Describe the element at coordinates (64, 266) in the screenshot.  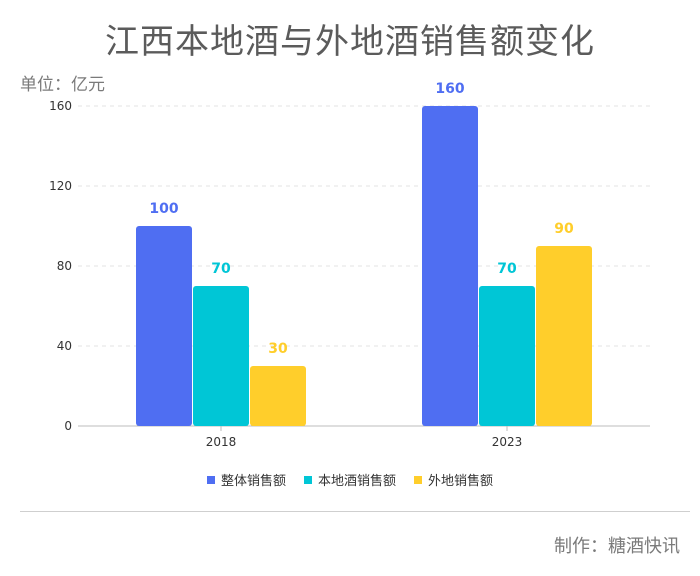
I see `y-tick-label: 80` at that location.